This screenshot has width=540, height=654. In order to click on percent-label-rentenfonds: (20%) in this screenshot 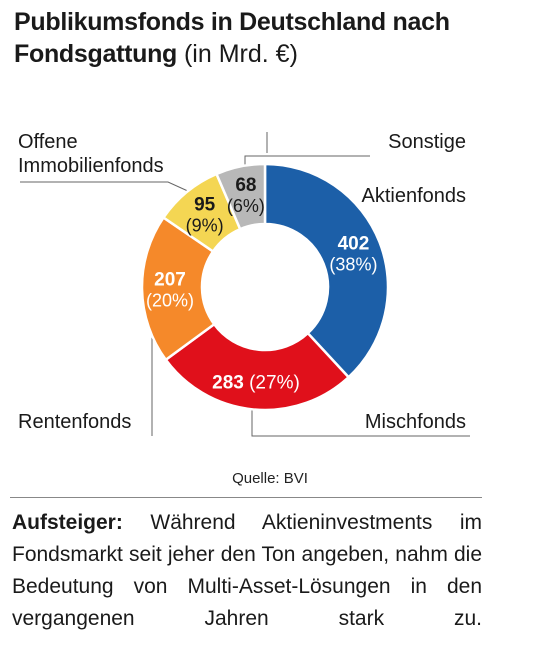, I will do `click(170, 301)`.